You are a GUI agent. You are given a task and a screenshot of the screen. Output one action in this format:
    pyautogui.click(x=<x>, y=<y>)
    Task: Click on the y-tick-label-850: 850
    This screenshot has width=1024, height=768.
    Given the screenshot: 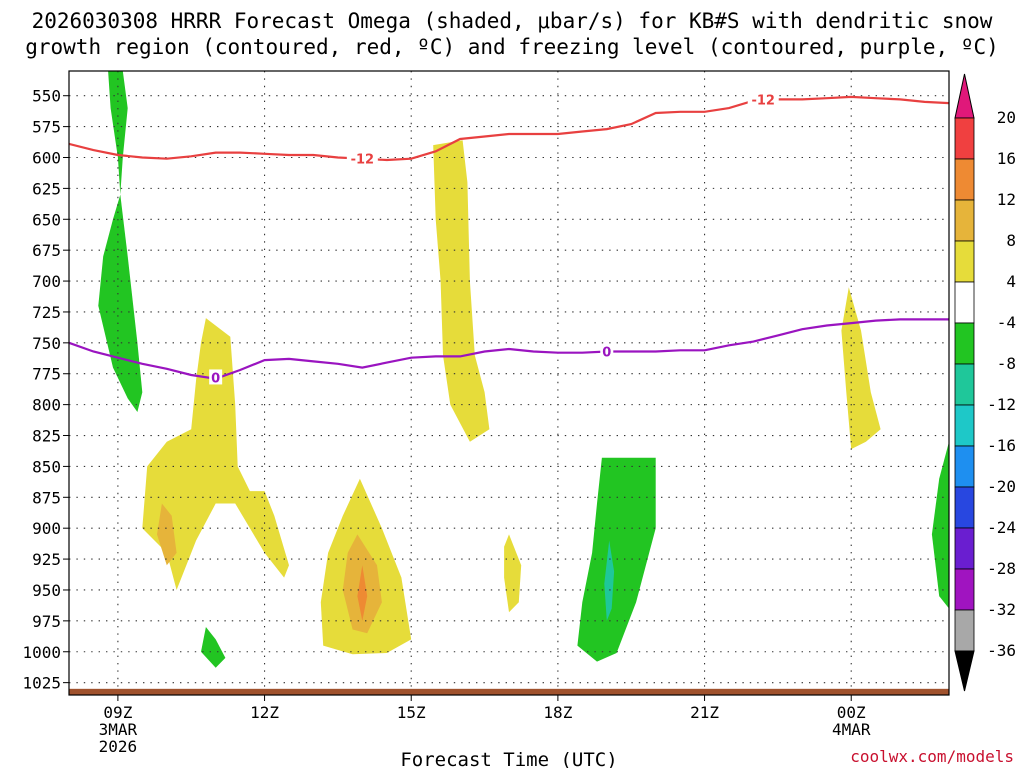 What is the action you would take?
    pyautogui.click(x=46, y=466)
    